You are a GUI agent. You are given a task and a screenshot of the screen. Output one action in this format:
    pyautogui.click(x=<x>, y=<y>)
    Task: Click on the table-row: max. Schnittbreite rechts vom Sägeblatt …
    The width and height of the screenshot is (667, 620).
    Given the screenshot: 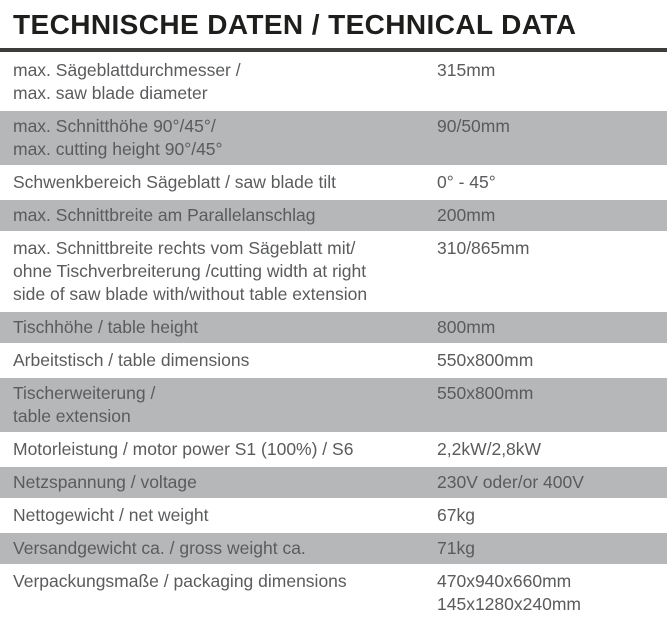 What is the action you would take?
    pyautogui.click(x=333, y=271)
    